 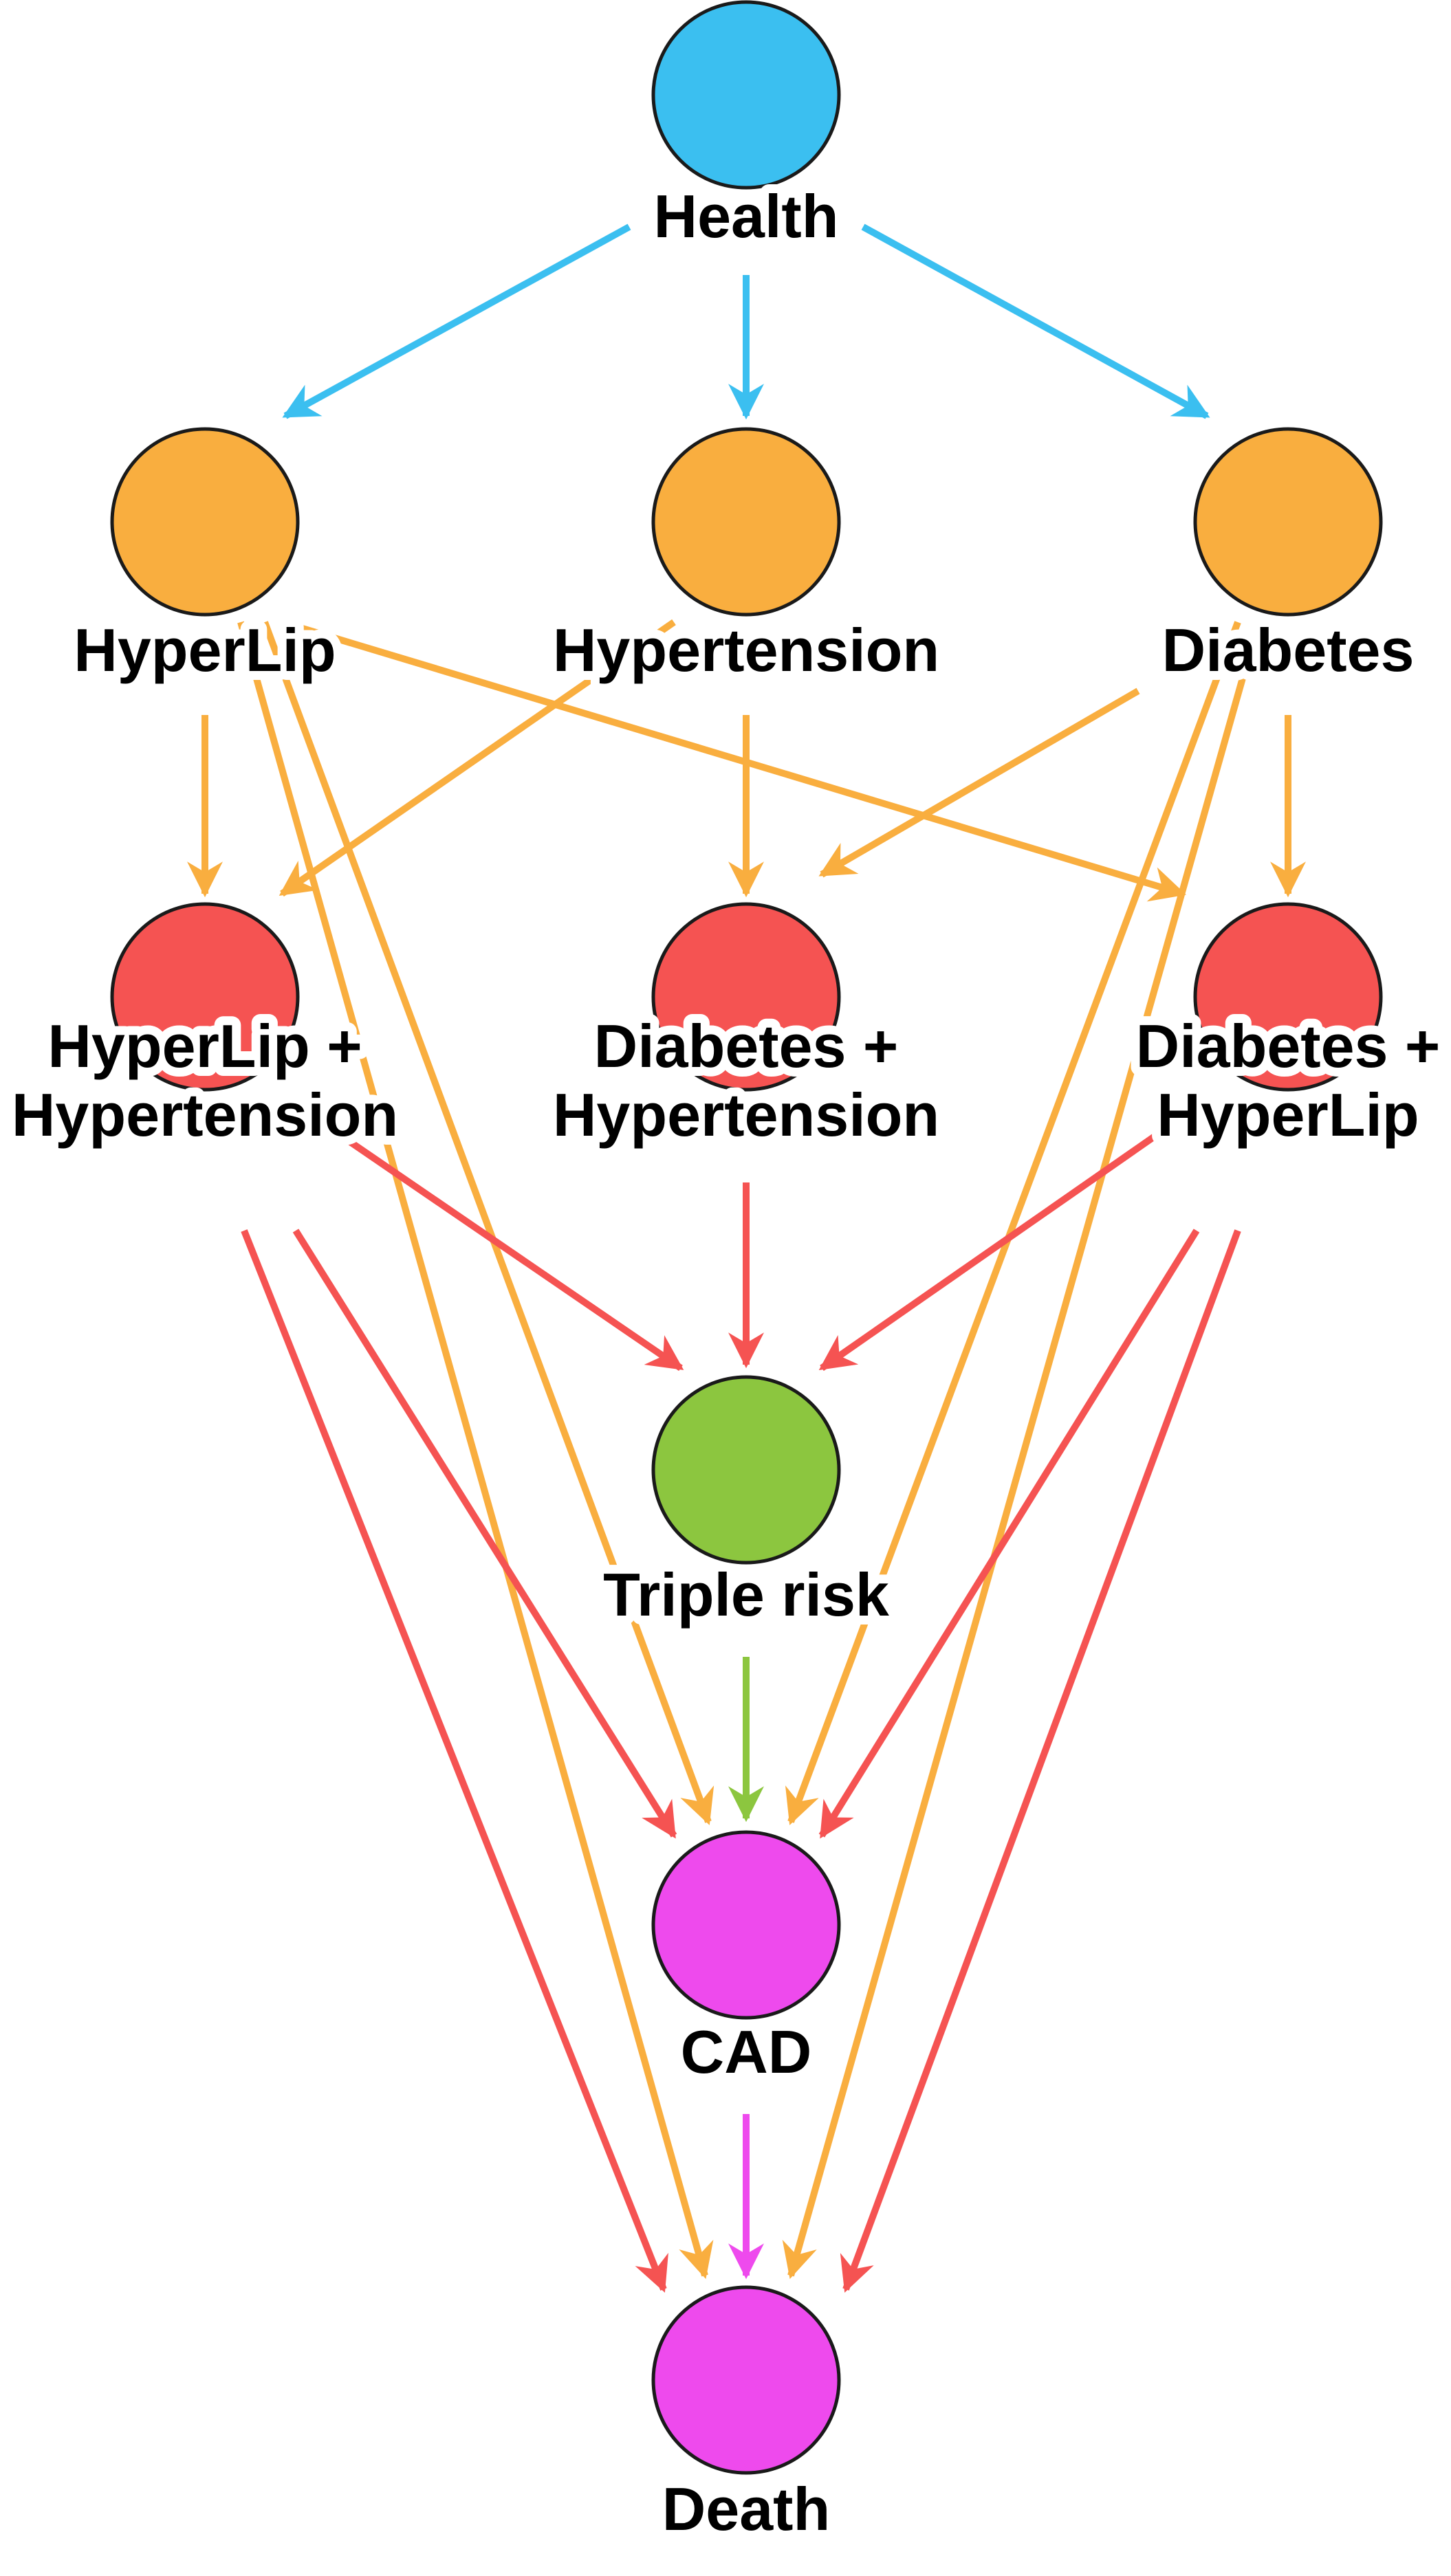 What do you see at coordinates (1035, 321) in the screenshot?
I see `edge-health-to-diabetes` at bounding box center [1035, 321].